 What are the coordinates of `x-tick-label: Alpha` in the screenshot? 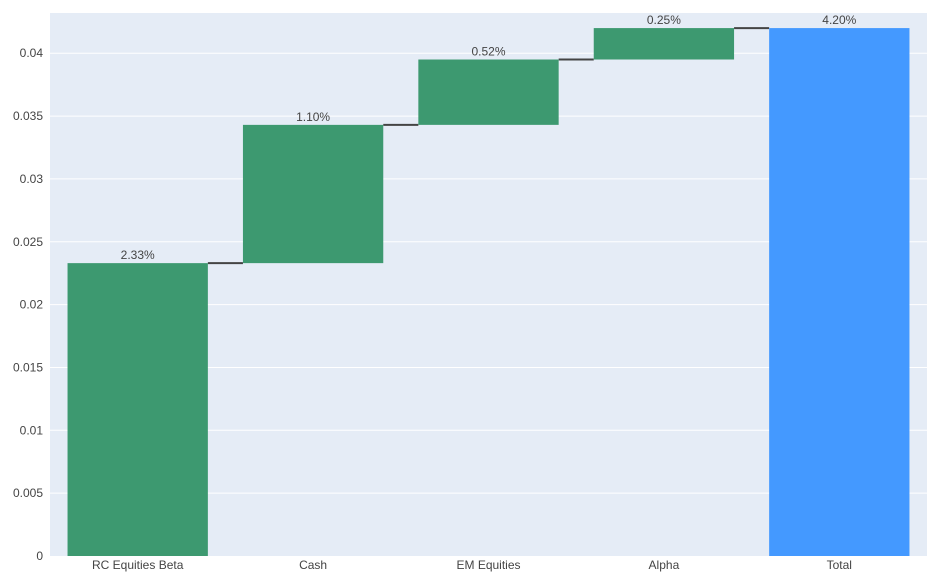 It's located at (664, 565).